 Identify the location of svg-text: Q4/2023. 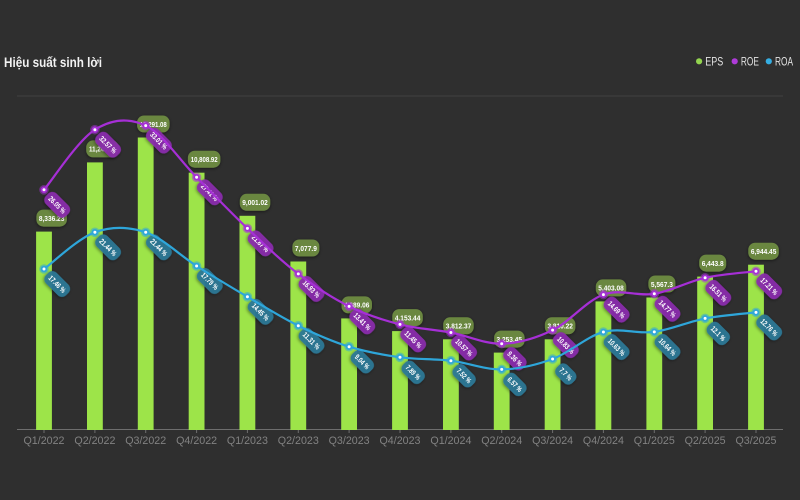
(400, 441).